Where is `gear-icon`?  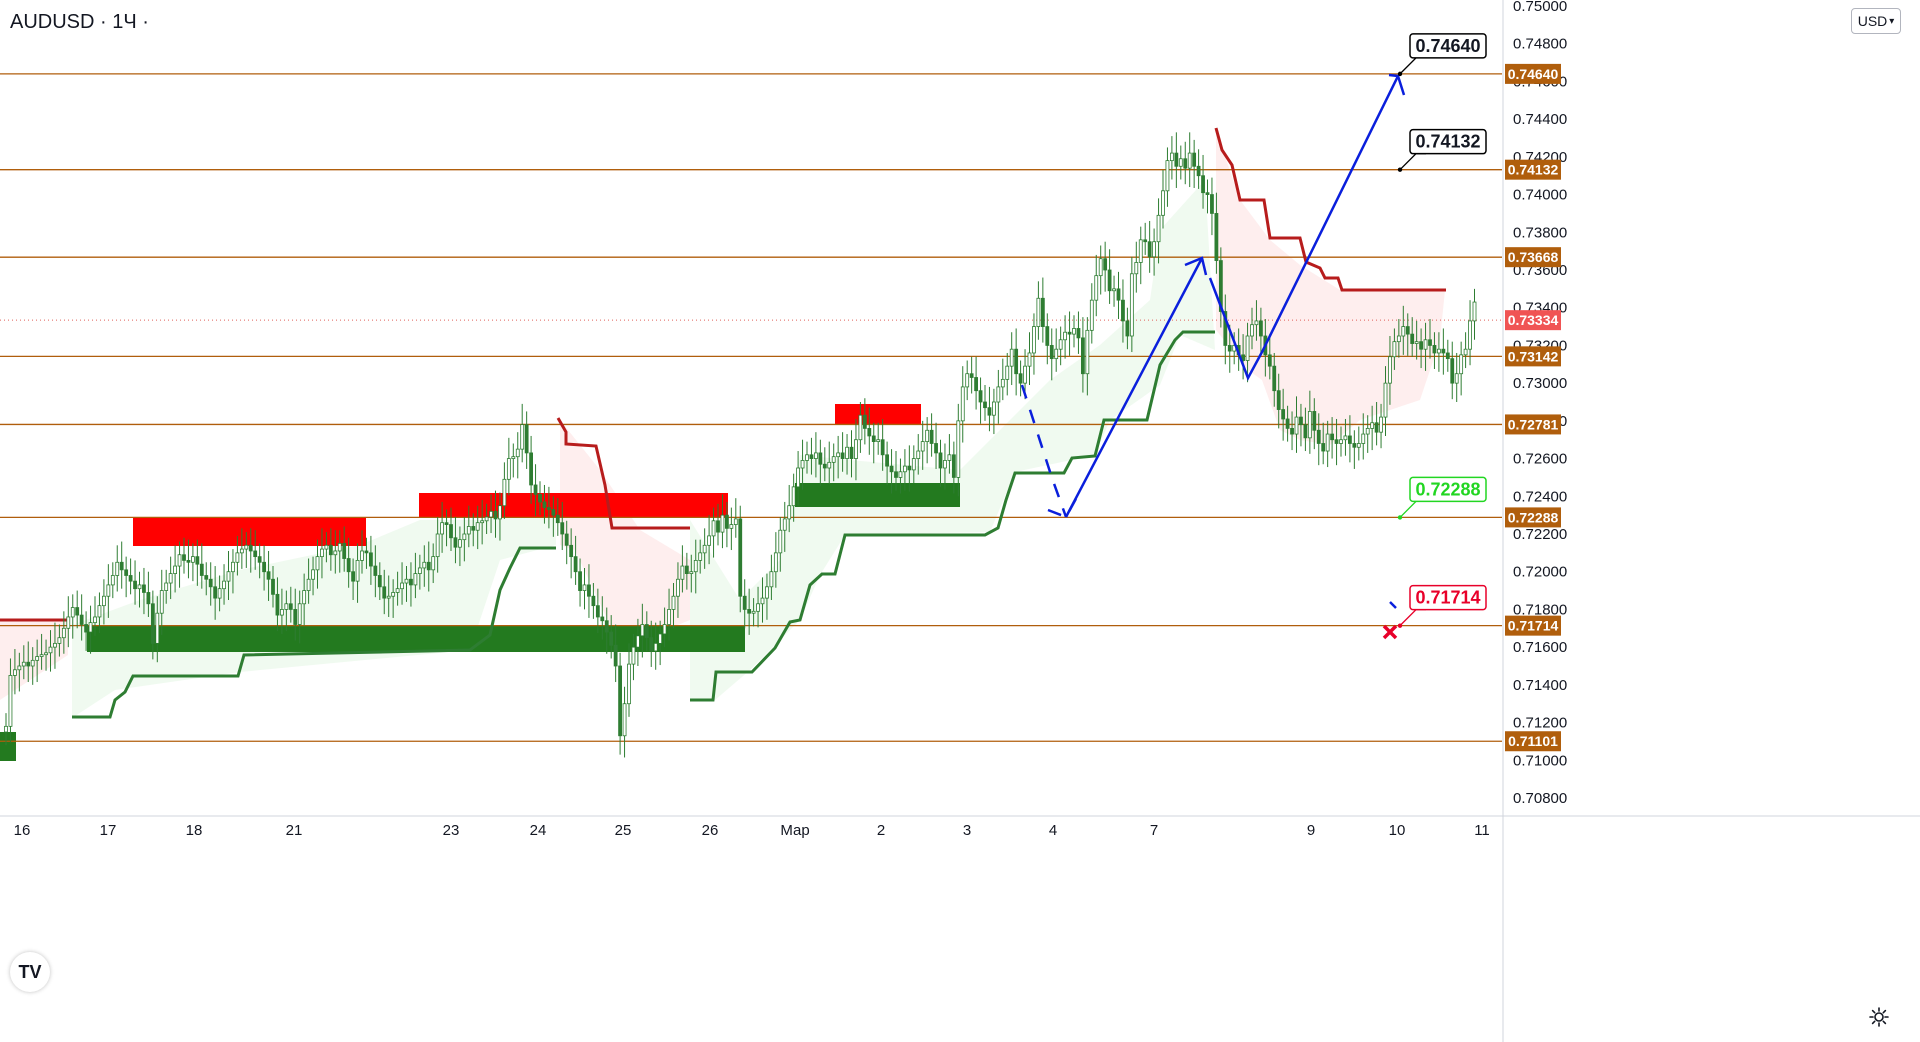 gear-icon is located at coordinates (1879, 1017).